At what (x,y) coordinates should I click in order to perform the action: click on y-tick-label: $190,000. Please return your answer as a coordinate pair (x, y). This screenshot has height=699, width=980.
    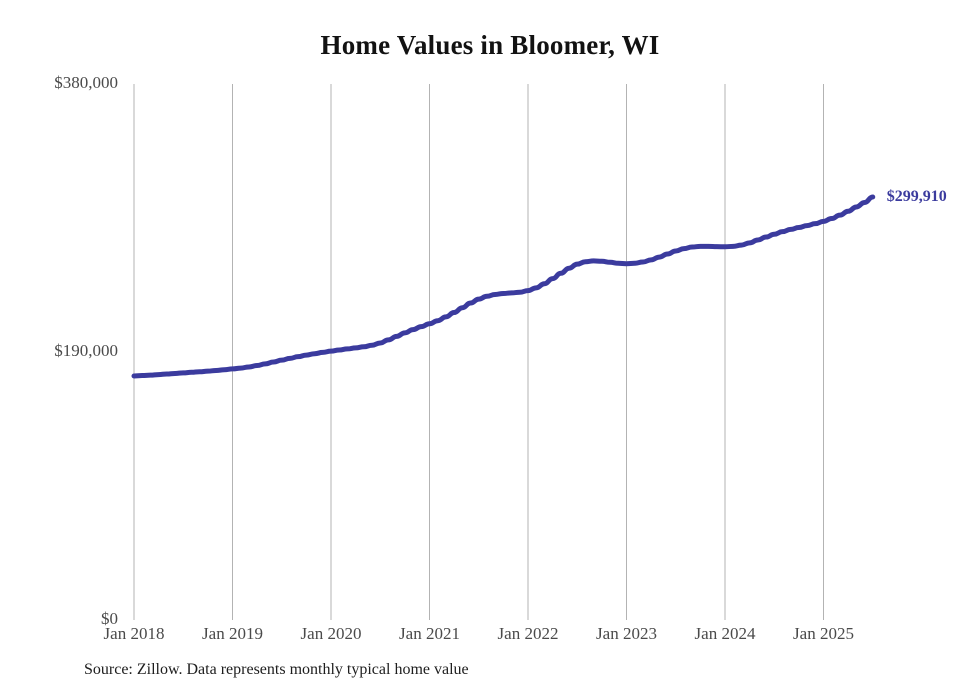
    Looking at the image, I should click on (86, 350).